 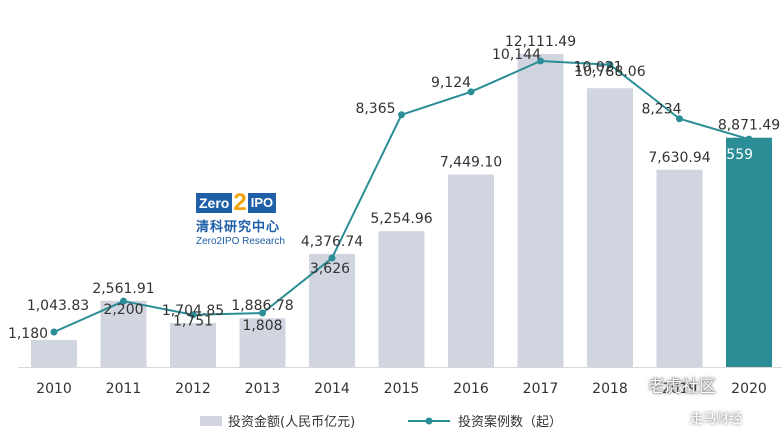 What do you see at coordinates (262, 342) in the screenshot?
I see `bar-2013` at bounding box center [262, 342].